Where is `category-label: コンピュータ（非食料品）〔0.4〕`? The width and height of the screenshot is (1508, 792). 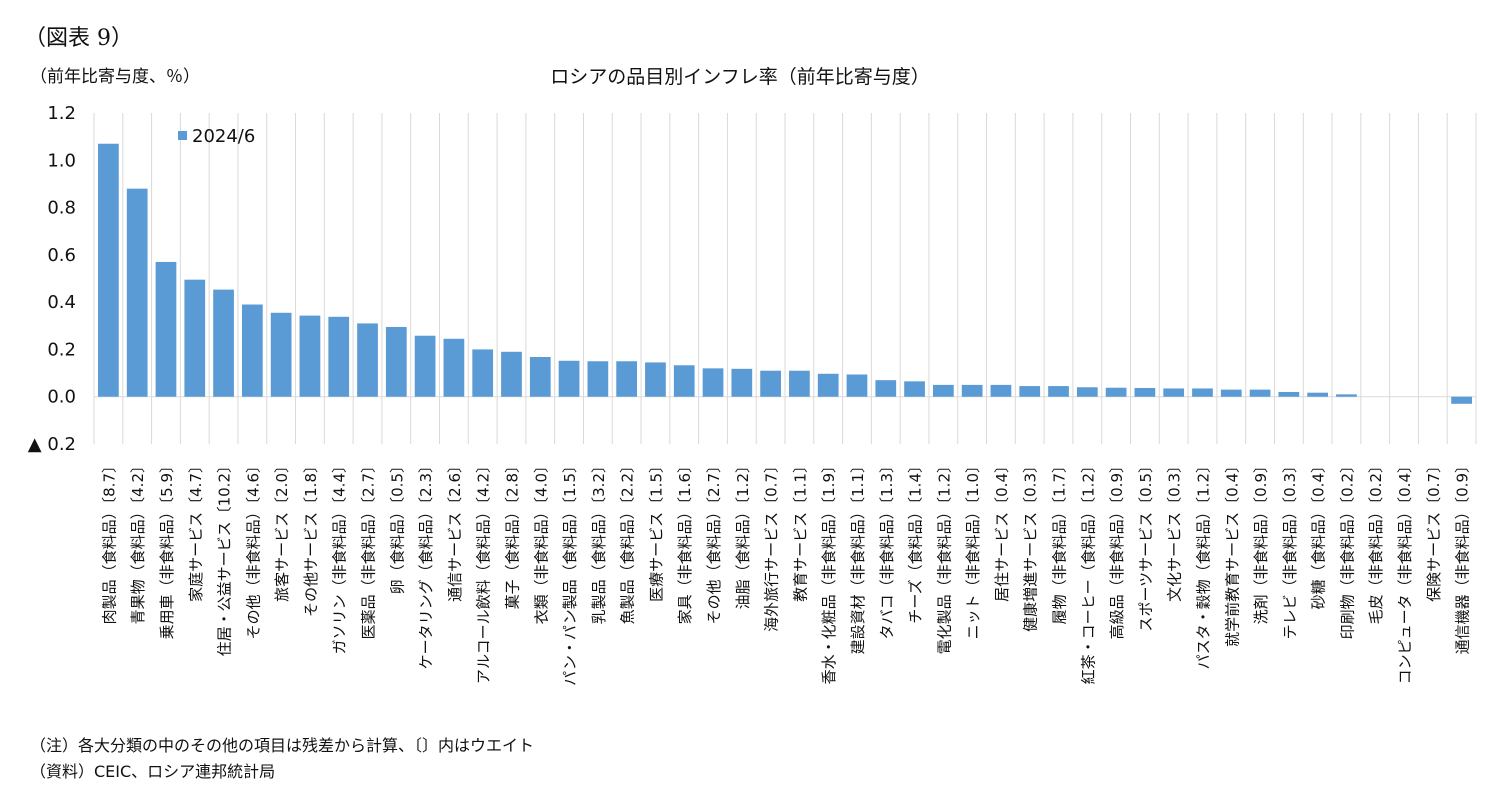
category-label: コンピュータ（非食料品）〔0.4〕 is located at coordinates (1405, 571).